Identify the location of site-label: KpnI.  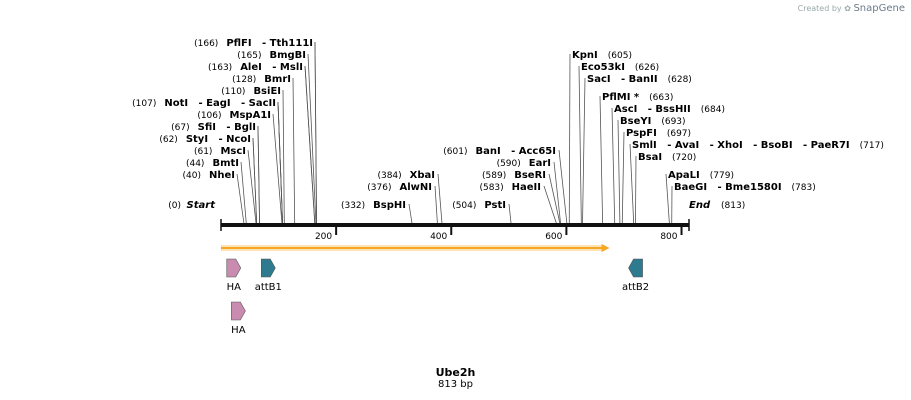
(585, 55).